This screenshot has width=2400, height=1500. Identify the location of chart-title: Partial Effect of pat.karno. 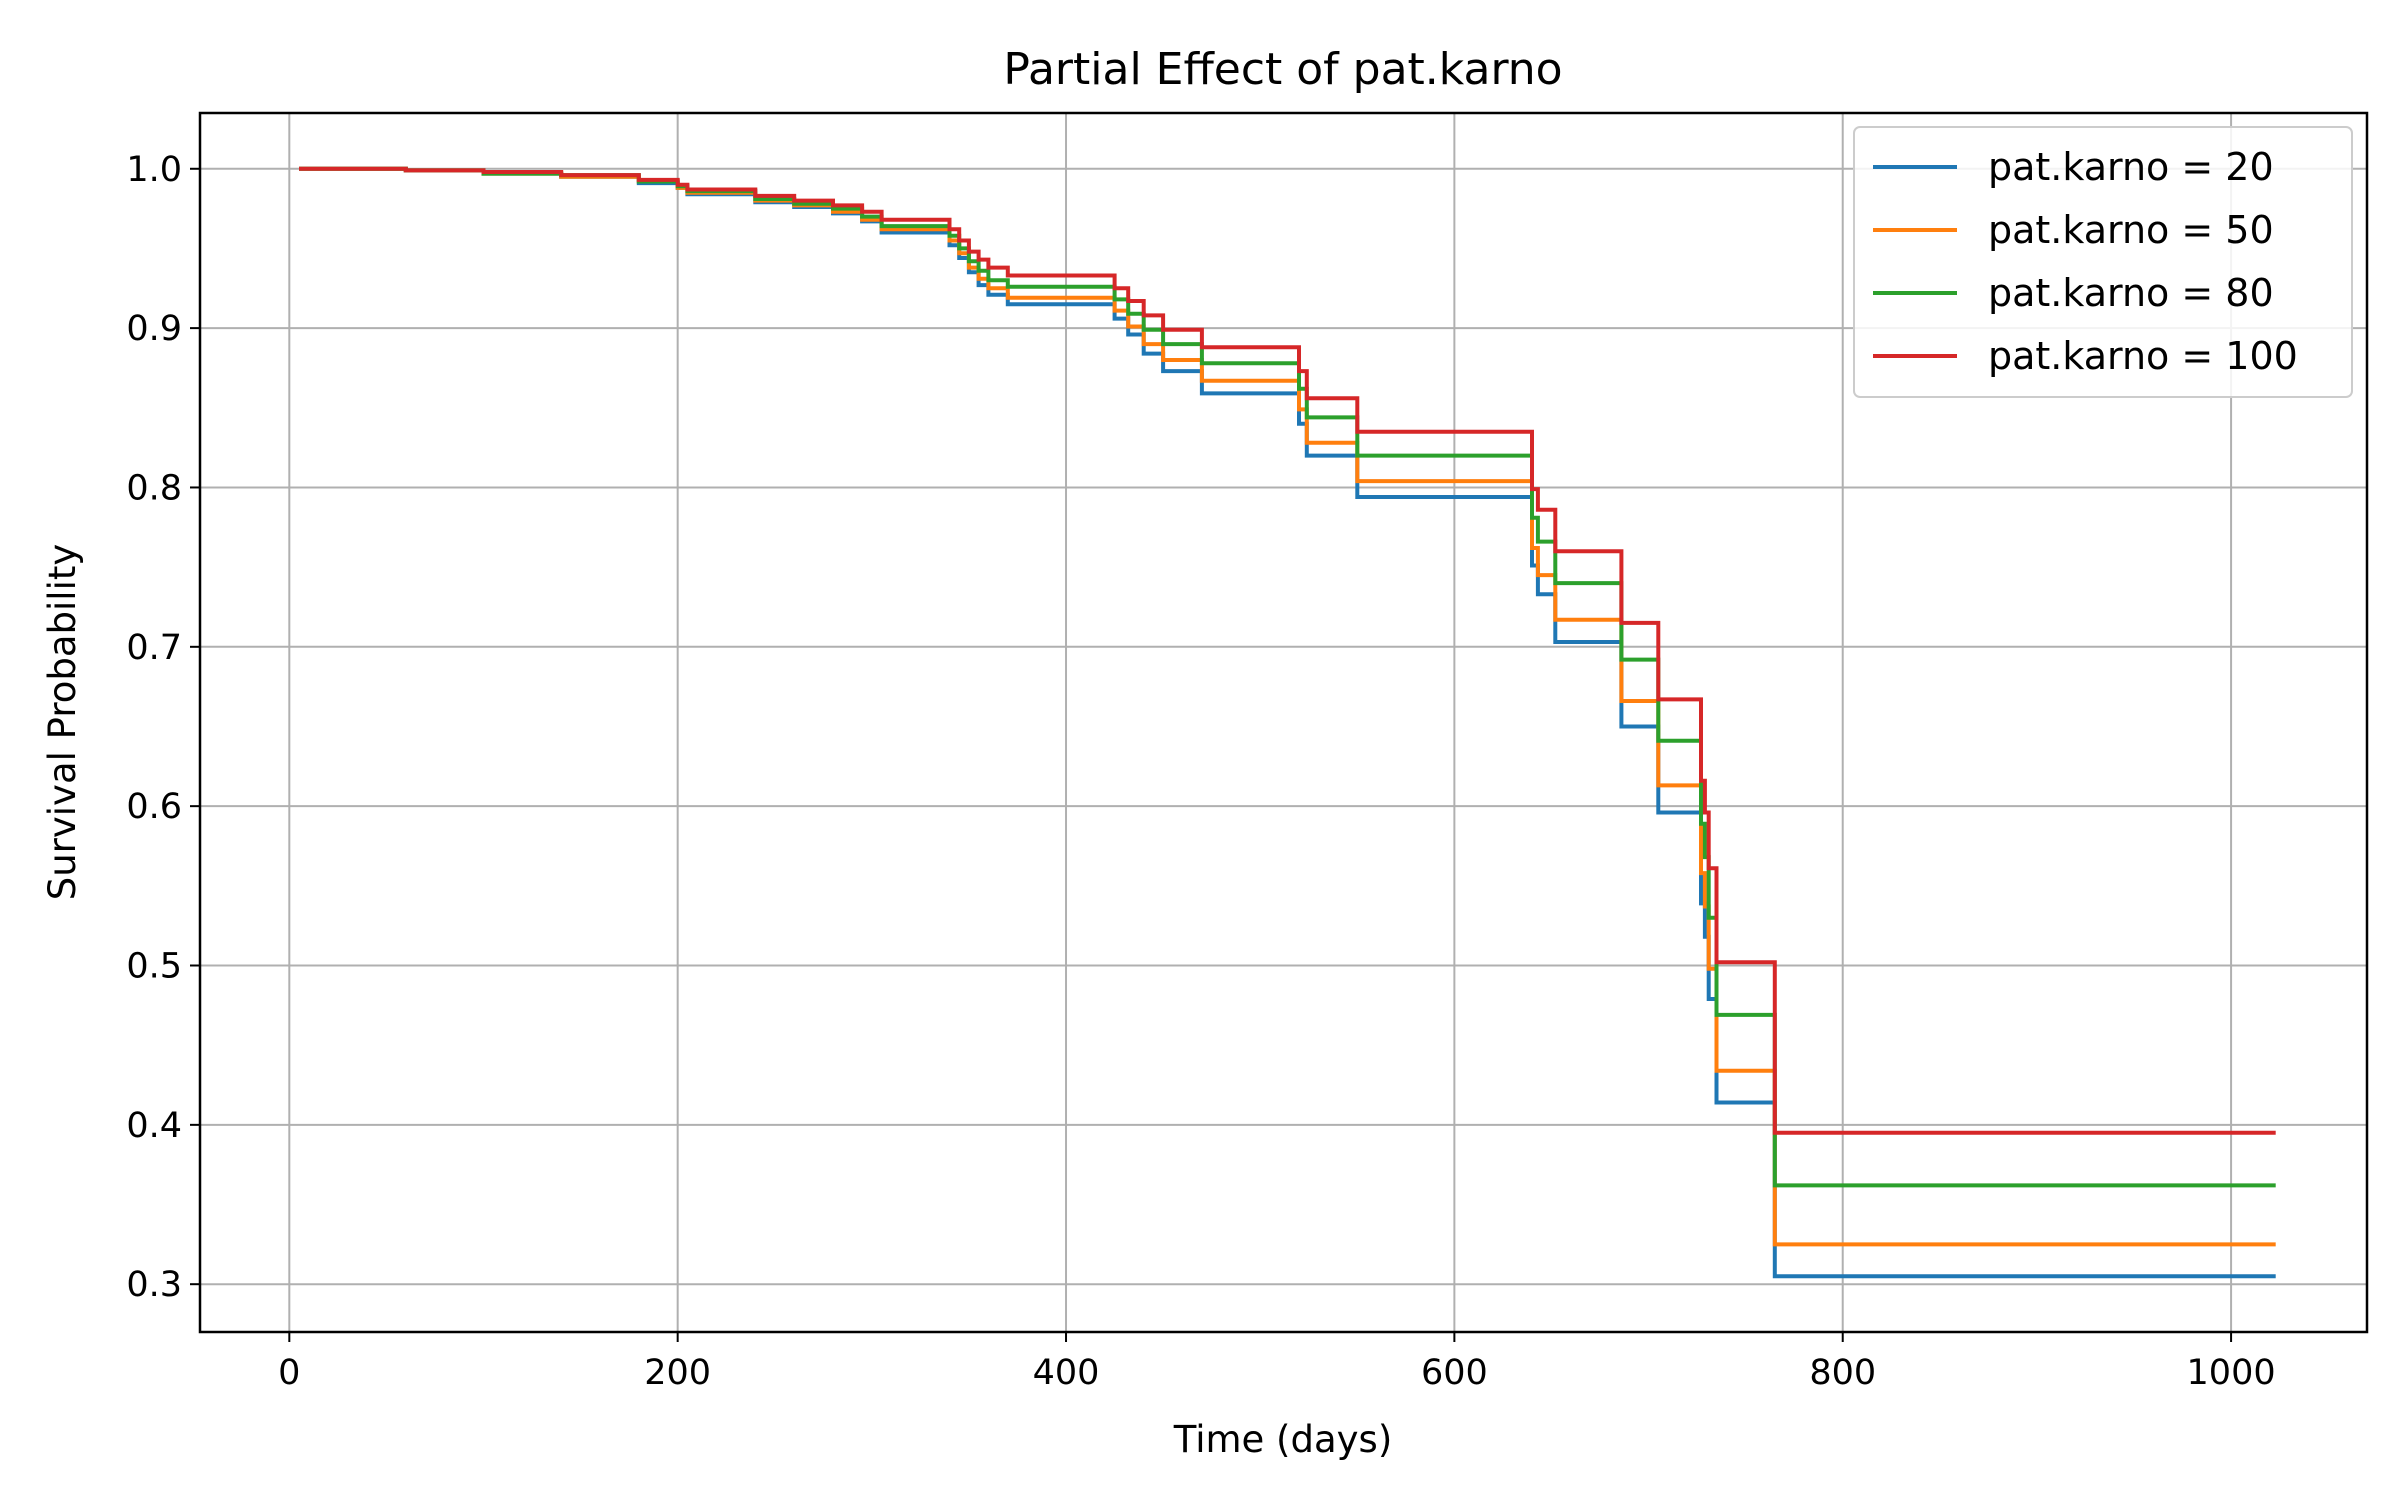
(1282, 69).